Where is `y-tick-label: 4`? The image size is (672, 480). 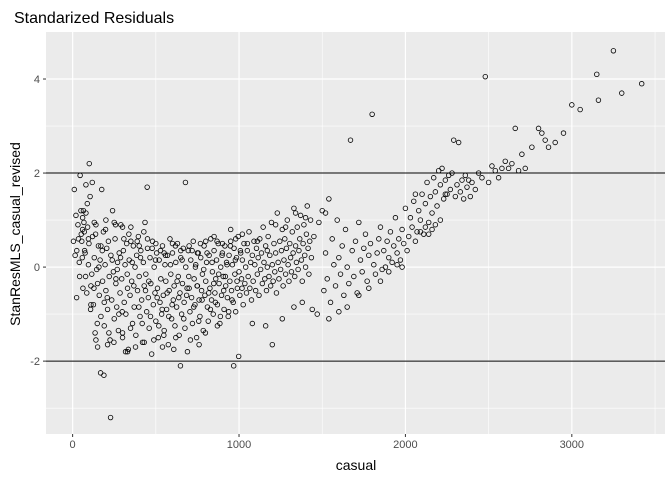 y-tick-label: 4 is located at coordinates (37, 80).